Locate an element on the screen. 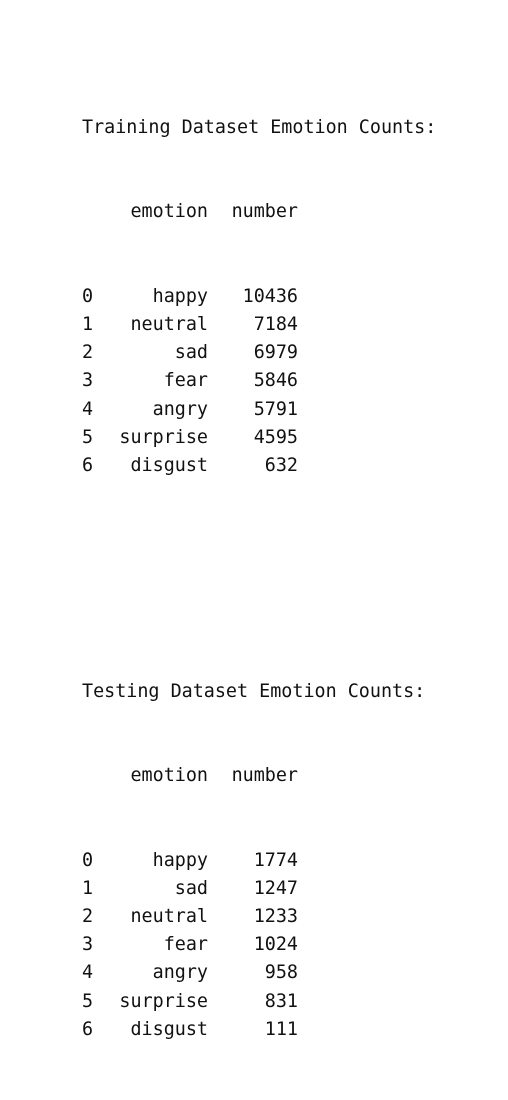  testing-table-row: 0 happy 1774 is located at coordinates (259, 861).